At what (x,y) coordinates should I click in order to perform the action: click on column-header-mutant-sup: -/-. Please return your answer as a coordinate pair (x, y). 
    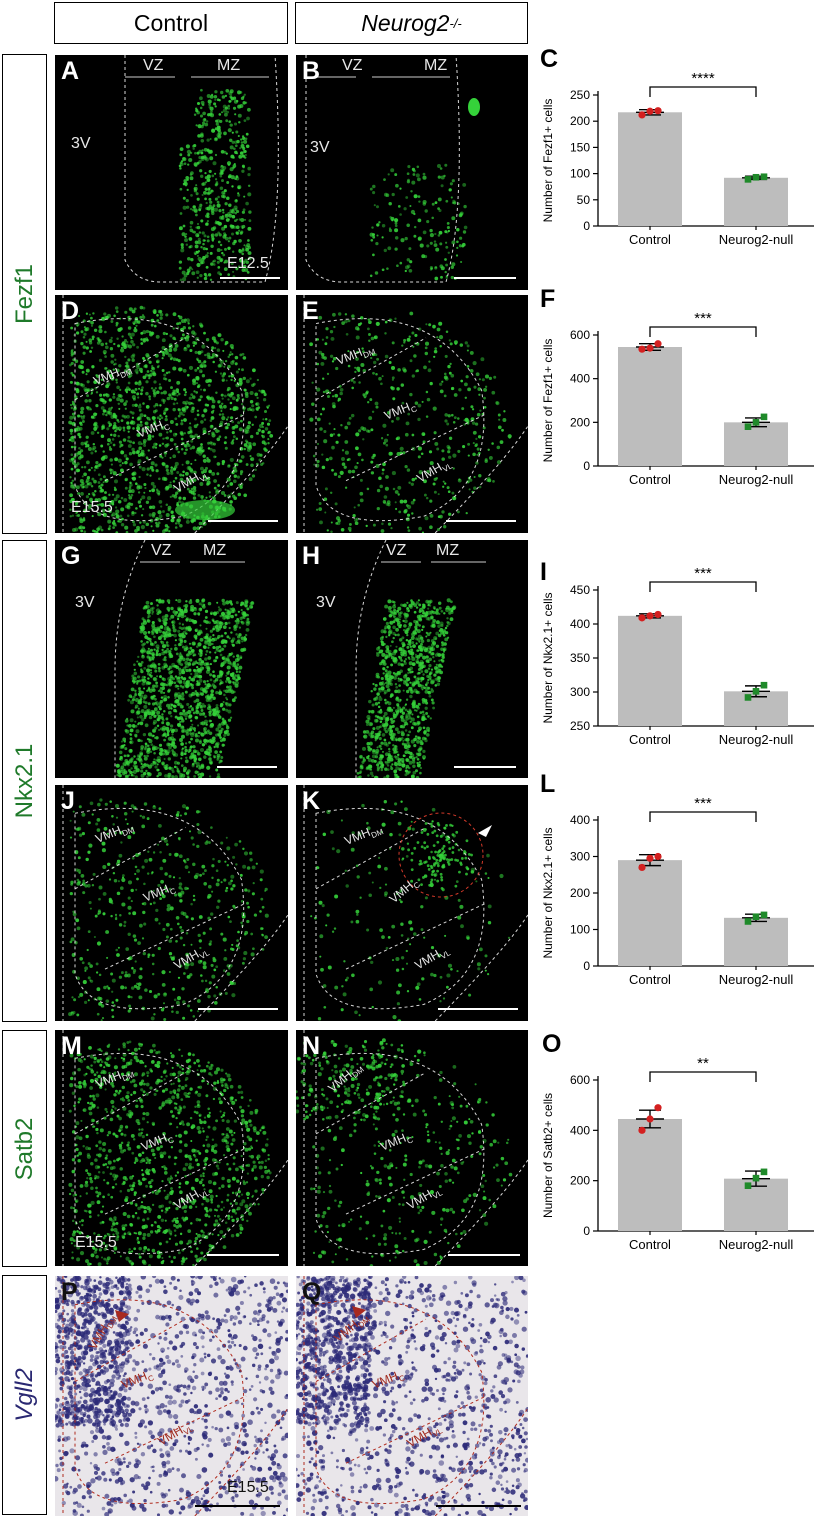
    Looking at the image, I should click on (455, 23).